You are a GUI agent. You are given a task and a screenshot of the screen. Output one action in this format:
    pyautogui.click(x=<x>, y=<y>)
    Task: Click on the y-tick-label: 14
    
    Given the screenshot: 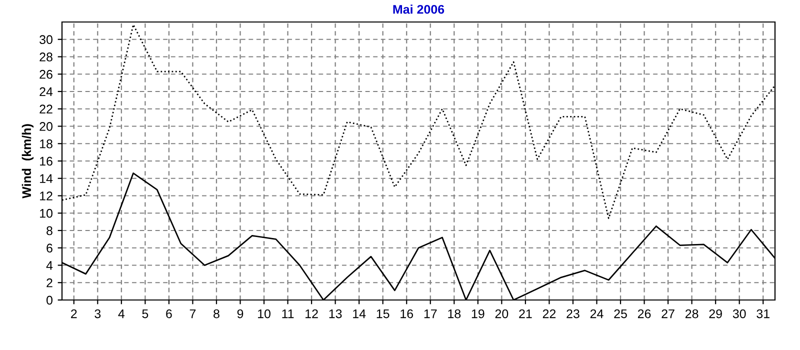 What is the action you would take?
    pyautogui.click(x=46, y=178)
    